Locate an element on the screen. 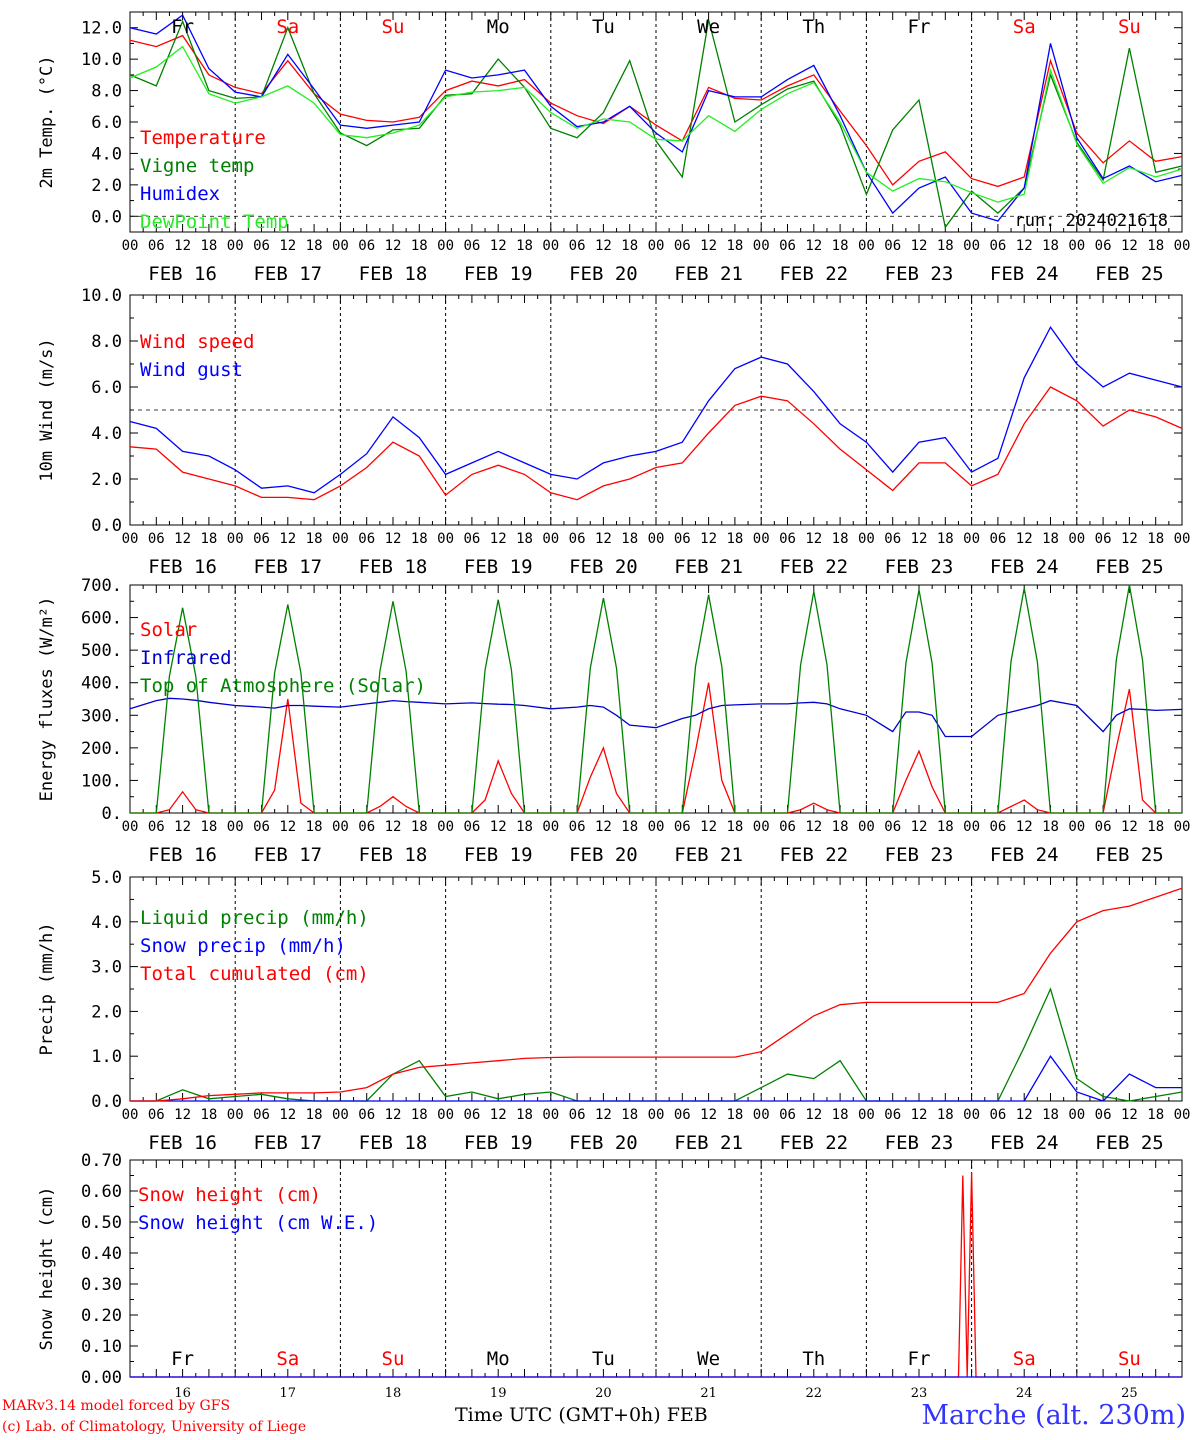 This screenshot has height=1440, width=1194. date-label: FEB 18 is located at coordinates (393, 855).